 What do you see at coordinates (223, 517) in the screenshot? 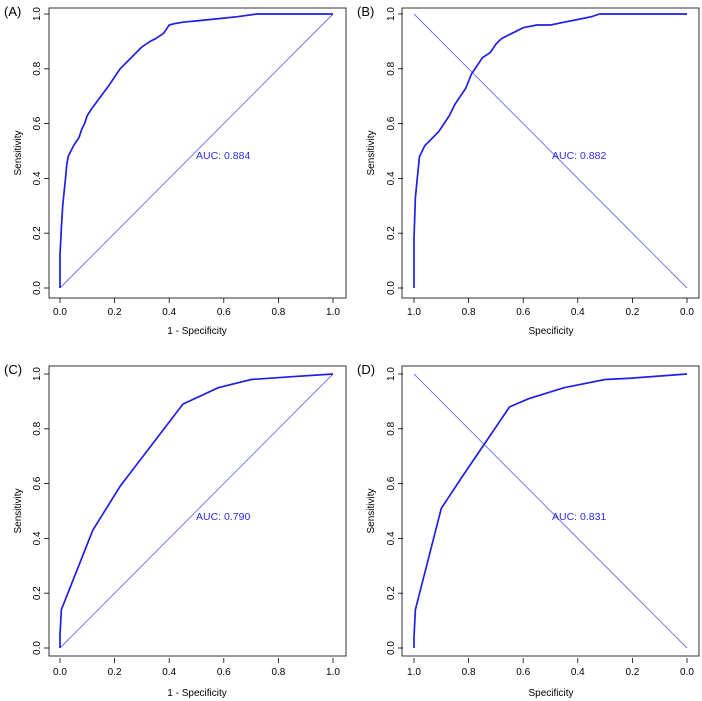
I see `auc-label: AUC: 0.790` at bounding box center [223, 517].